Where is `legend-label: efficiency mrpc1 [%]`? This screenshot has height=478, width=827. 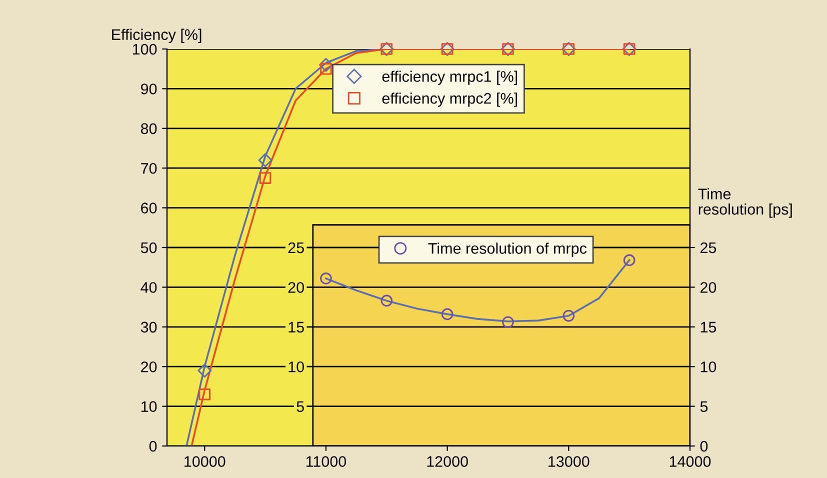
legend-label: efficiency mrpc1 [%] is located at coordinates (450, 77).